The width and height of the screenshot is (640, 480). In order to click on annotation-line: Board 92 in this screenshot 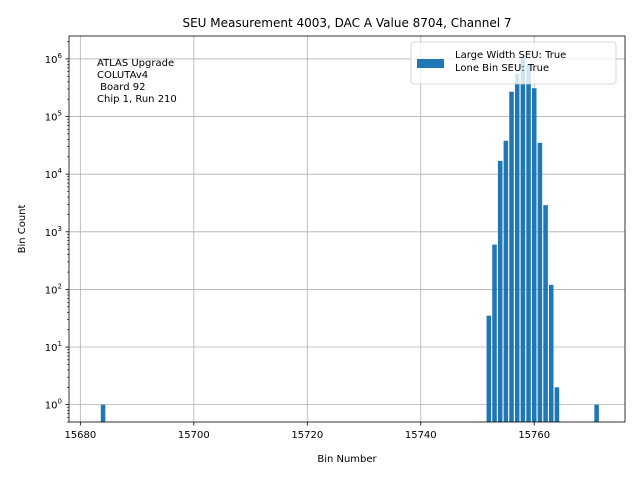, I will do `click(121, 87)`.